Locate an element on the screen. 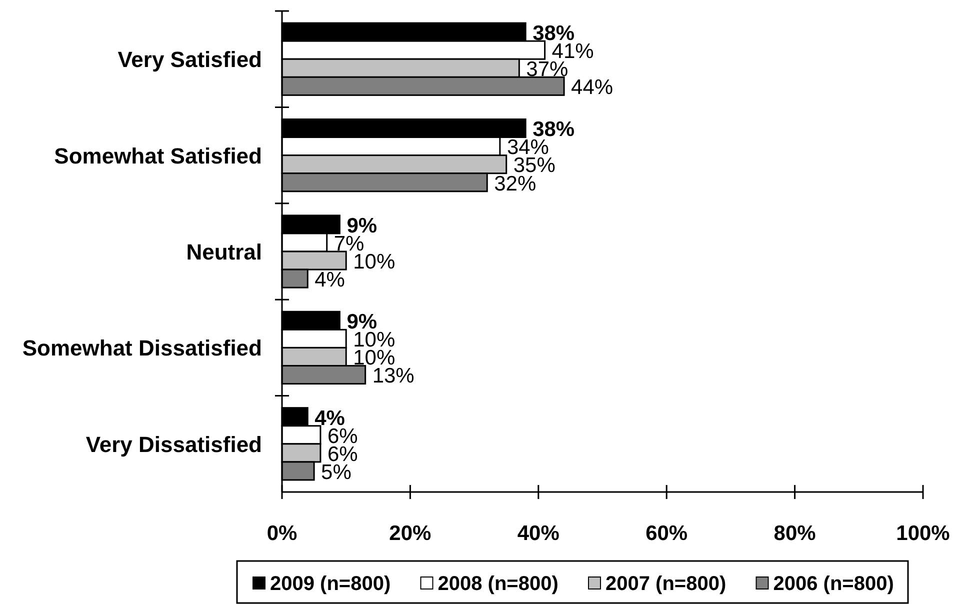 The width and height of the screenshot is (956, 604). data-label: 13% is located at coordinates (393, 376).